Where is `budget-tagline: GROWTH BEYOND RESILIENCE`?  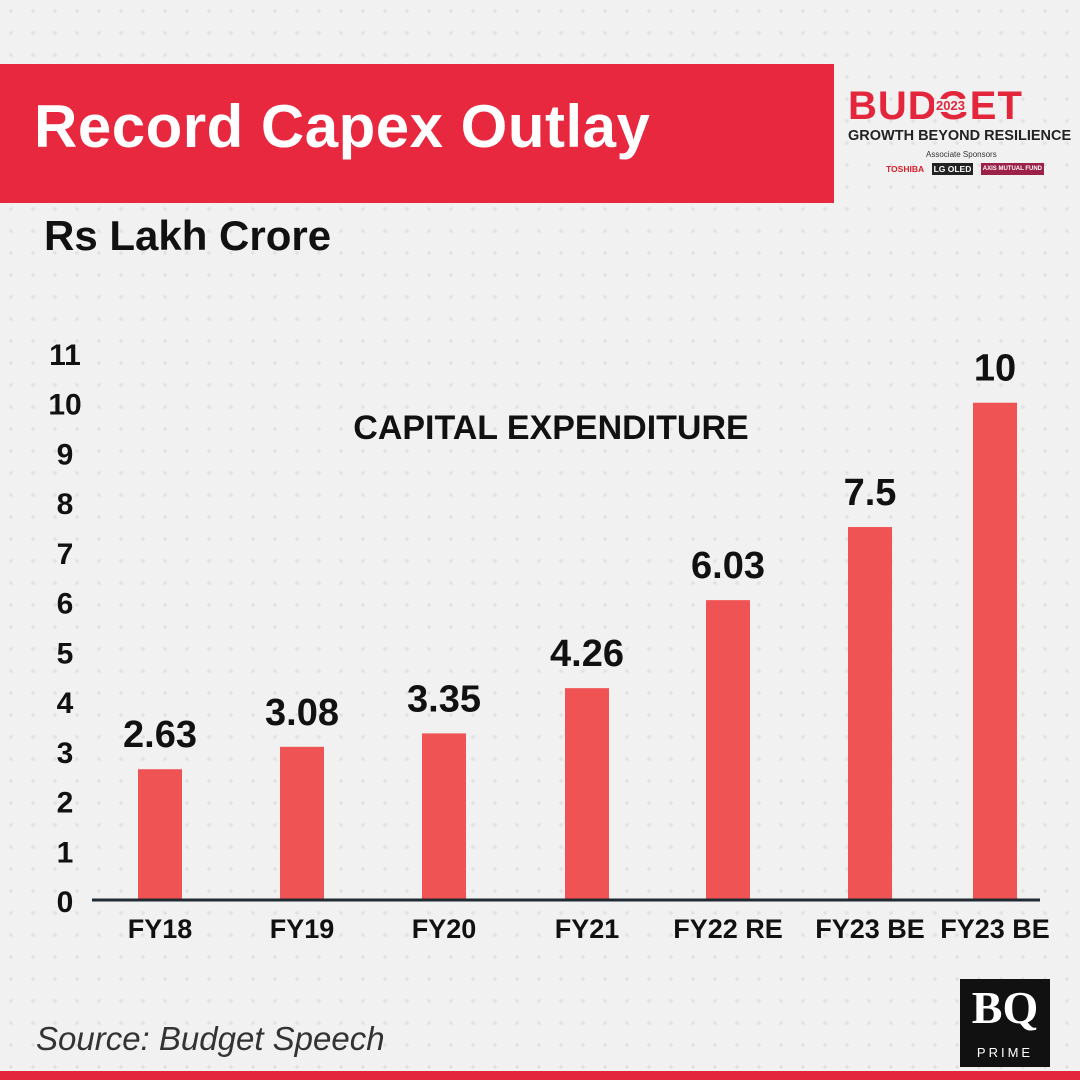 budget-tagline: GROWTH BEYOND RESILIENCE is located at coordinates (960, 136).